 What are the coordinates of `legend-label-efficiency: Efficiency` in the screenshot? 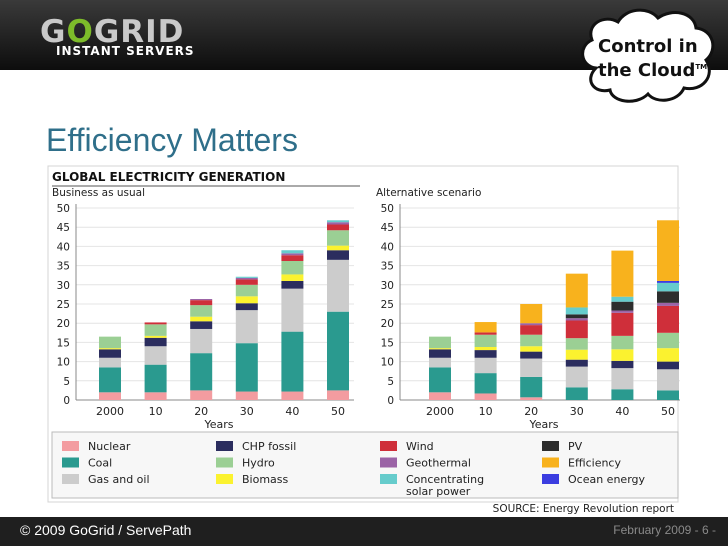 It's located at (594, 463).